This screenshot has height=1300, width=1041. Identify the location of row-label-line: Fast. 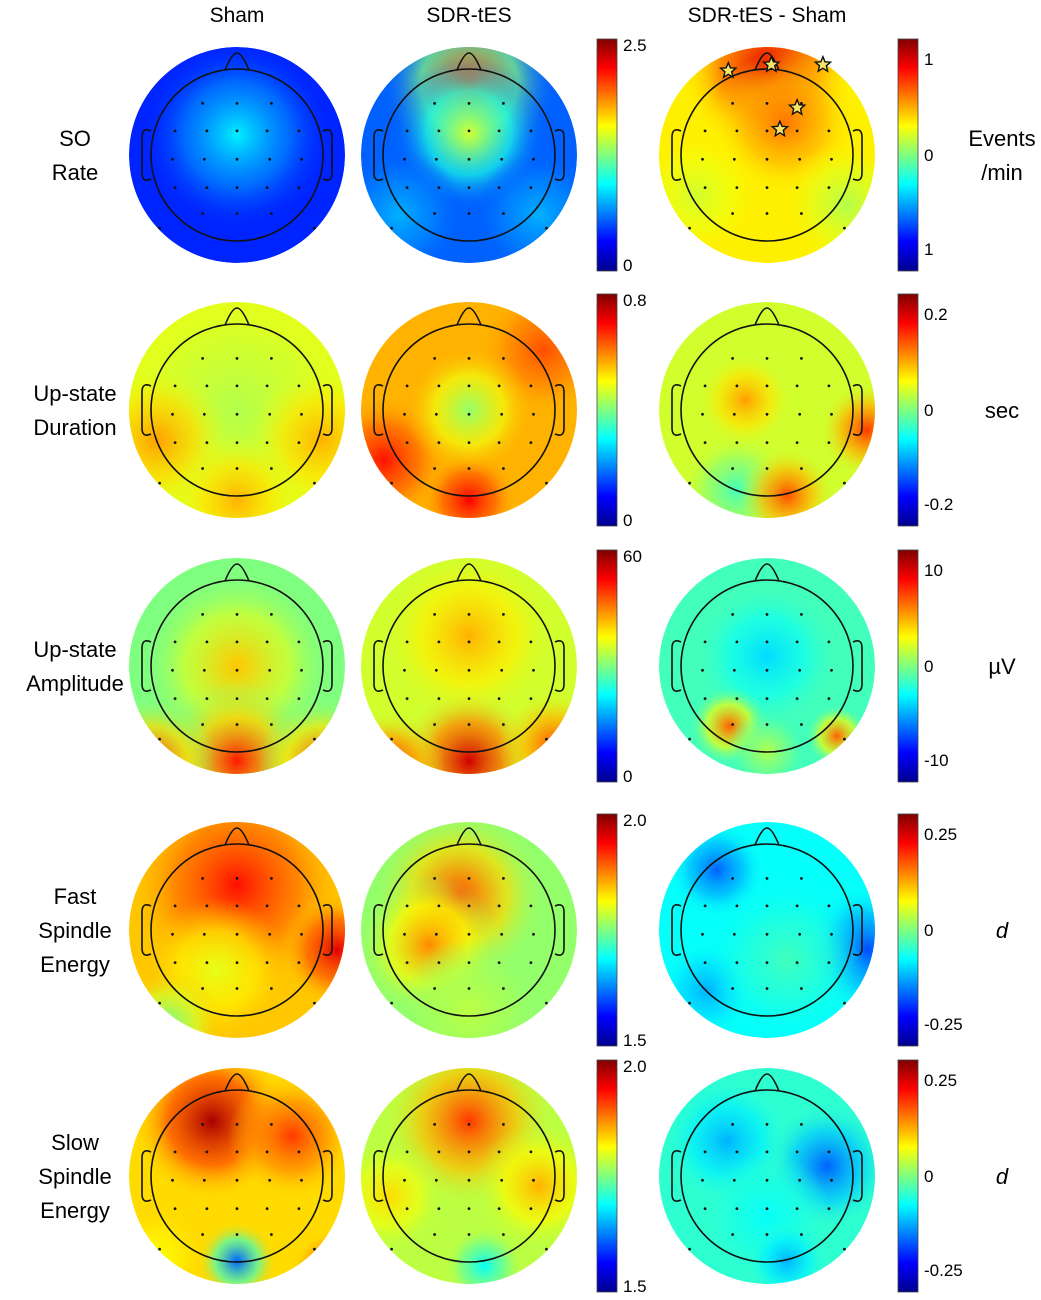
(75, 896).